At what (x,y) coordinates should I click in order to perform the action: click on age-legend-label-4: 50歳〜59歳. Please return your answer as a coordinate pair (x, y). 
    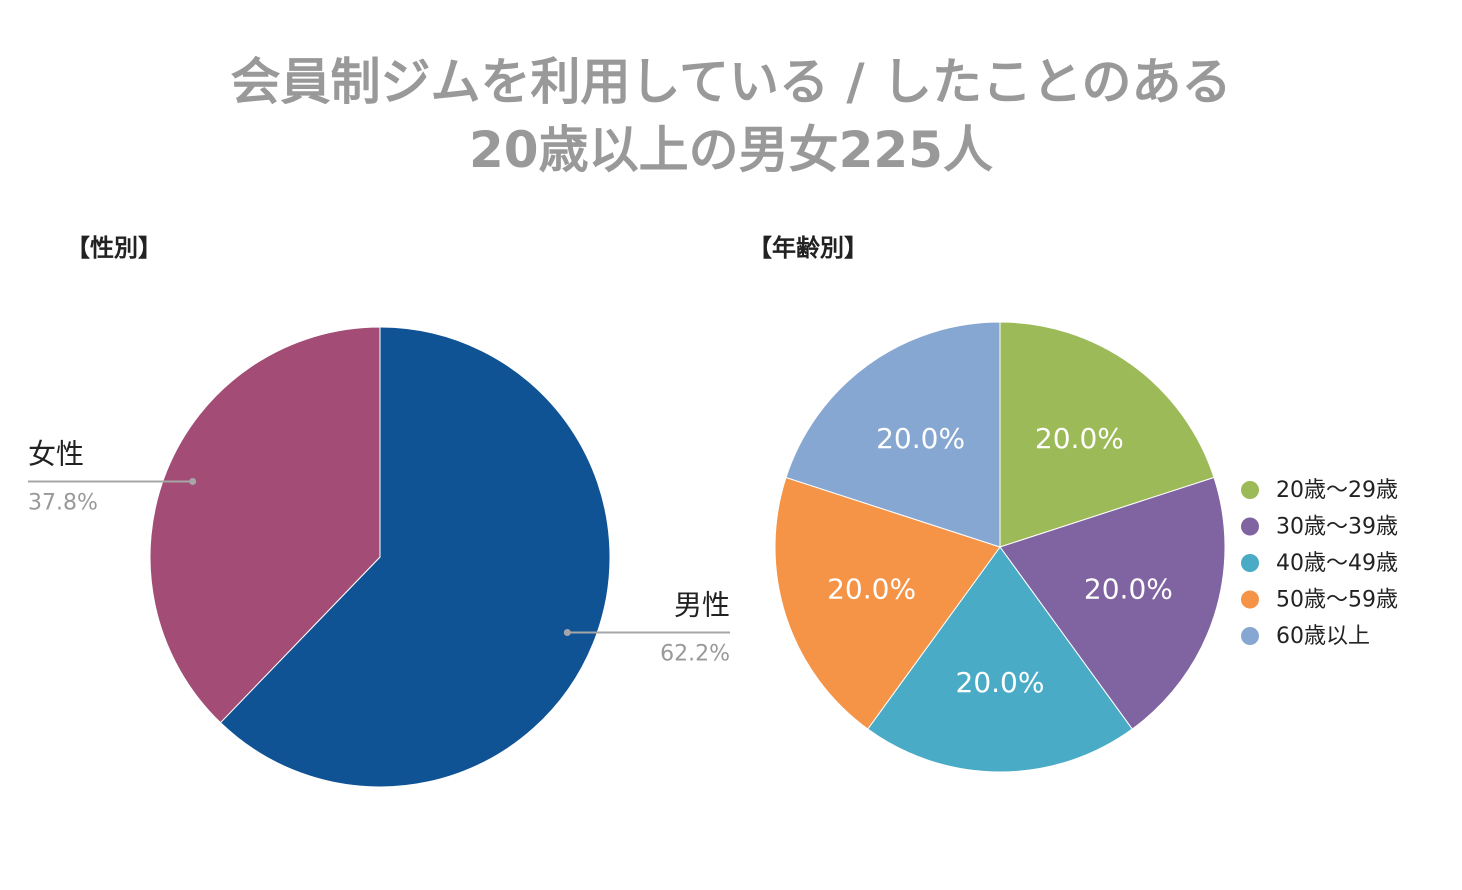
    Looking at the image, I should click on (1337, 600).